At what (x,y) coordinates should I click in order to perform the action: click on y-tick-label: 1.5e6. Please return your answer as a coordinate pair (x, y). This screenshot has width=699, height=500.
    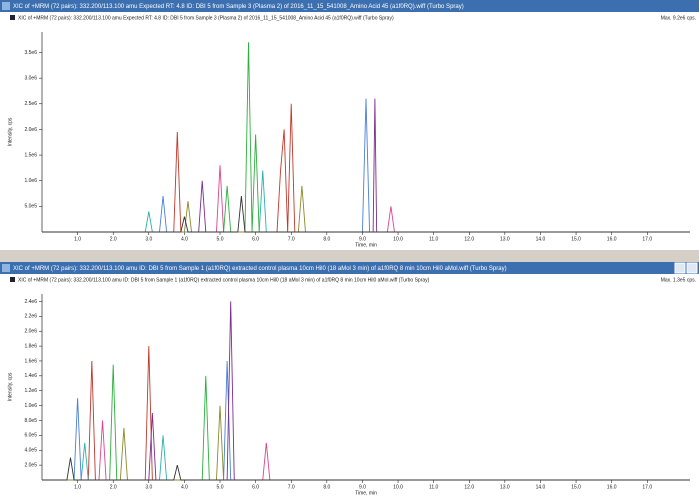
    Looking at the image, I should click on (30, 155).